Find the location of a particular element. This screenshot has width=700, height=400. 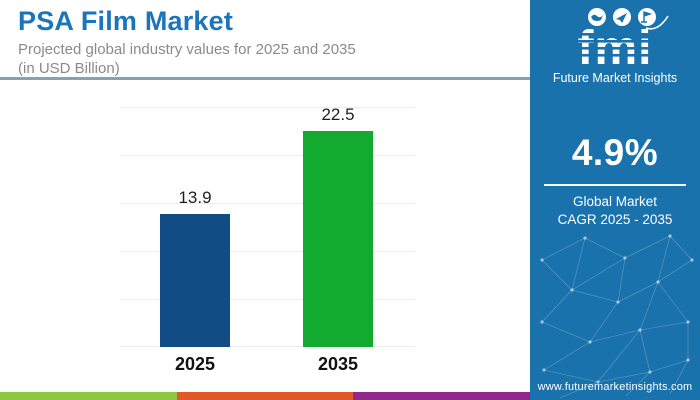

bar-value-2025: 13.9 is located at coordinates (195, 197).